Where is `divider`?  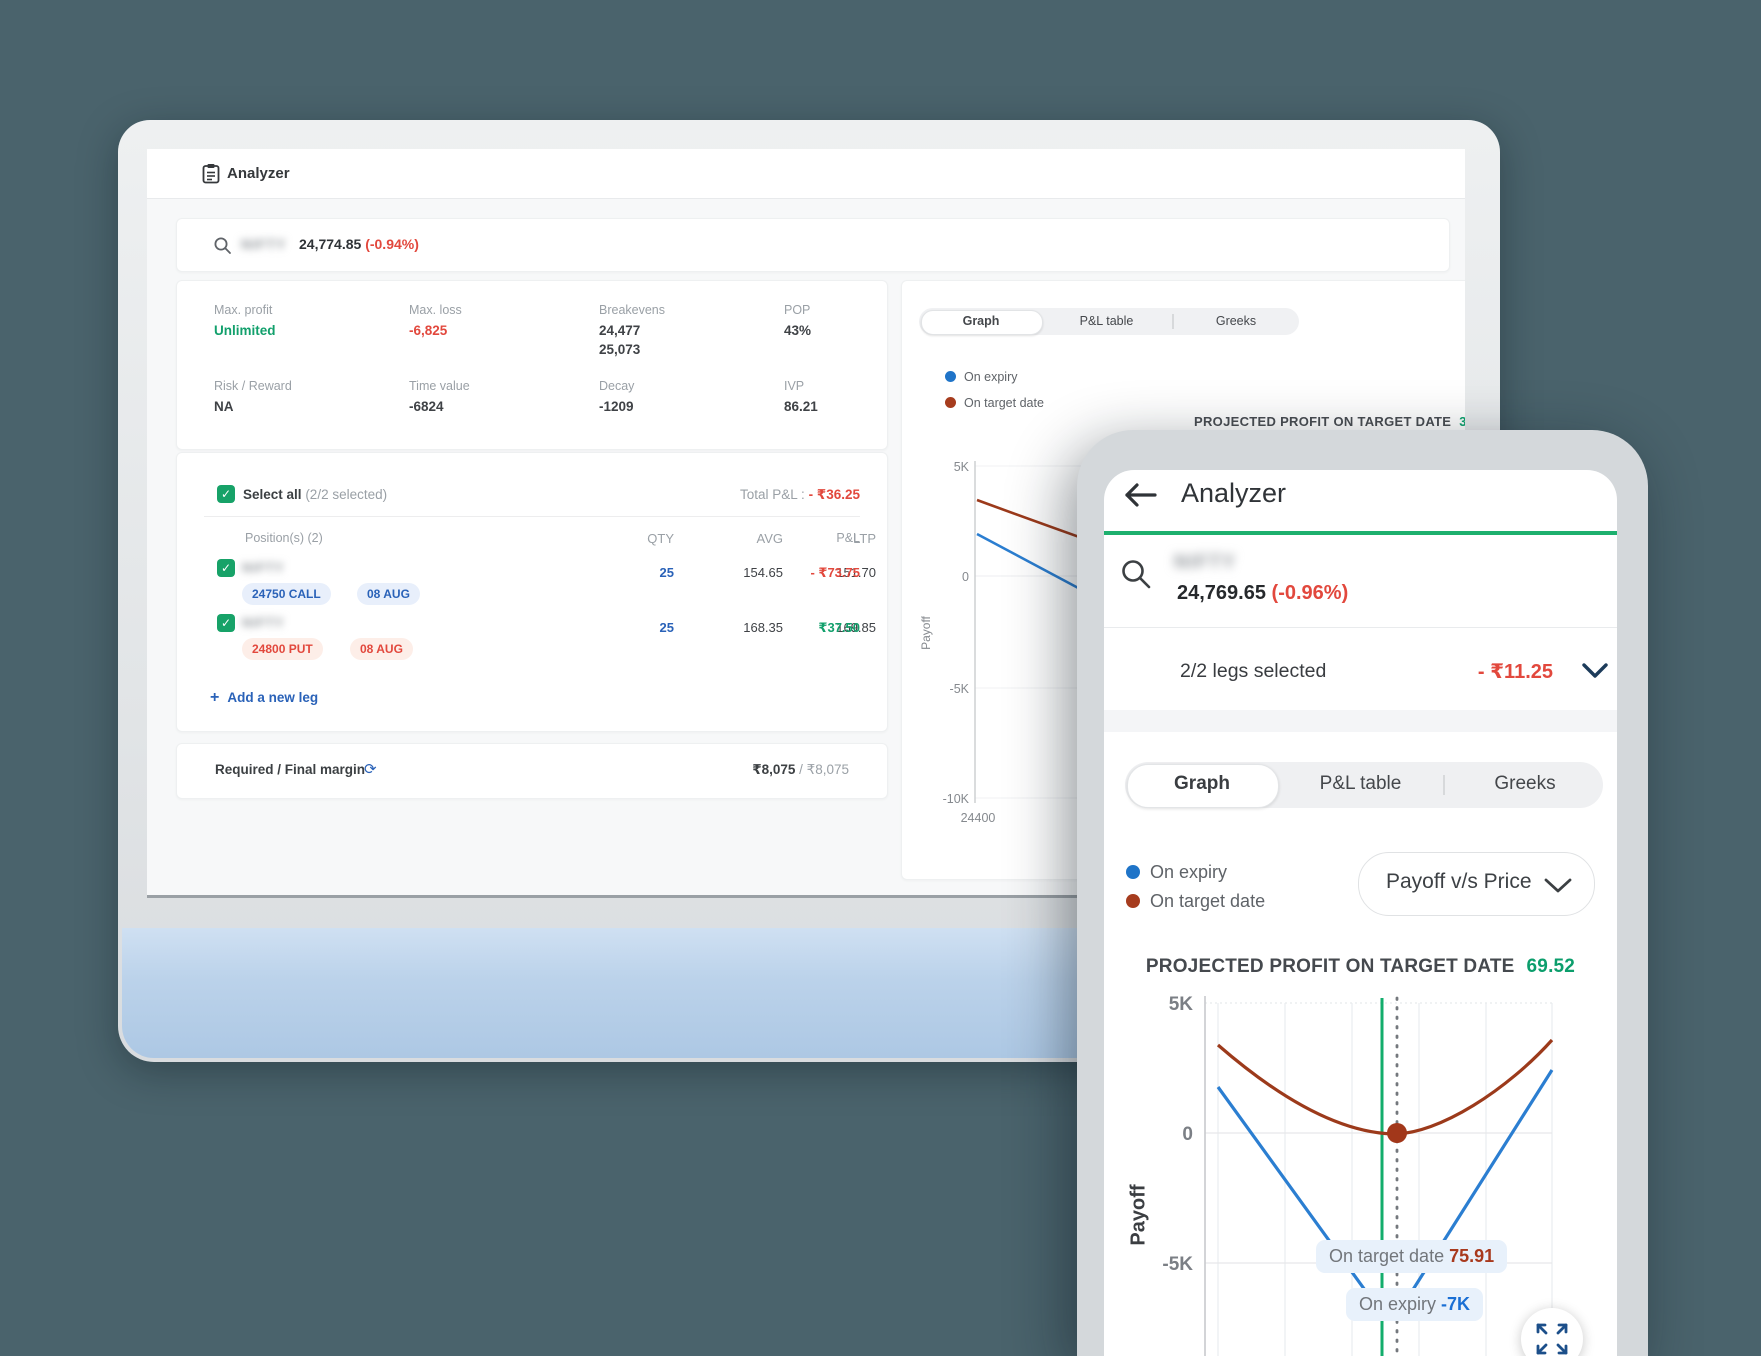
divider is located at coordinates (1360, 627).